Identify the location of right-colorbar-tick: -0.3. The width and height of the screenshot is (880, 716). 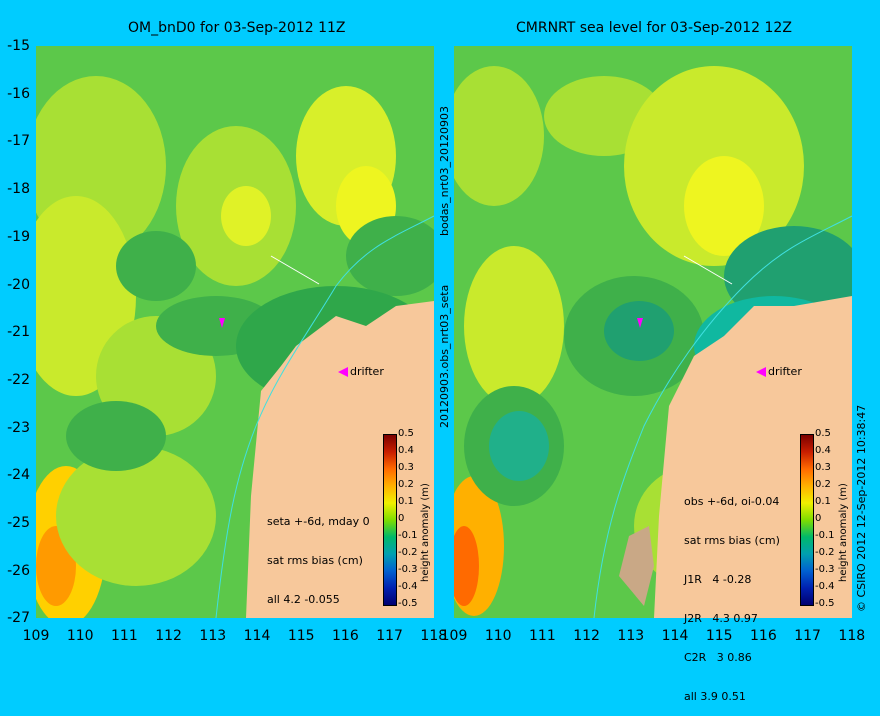
(825, 569).